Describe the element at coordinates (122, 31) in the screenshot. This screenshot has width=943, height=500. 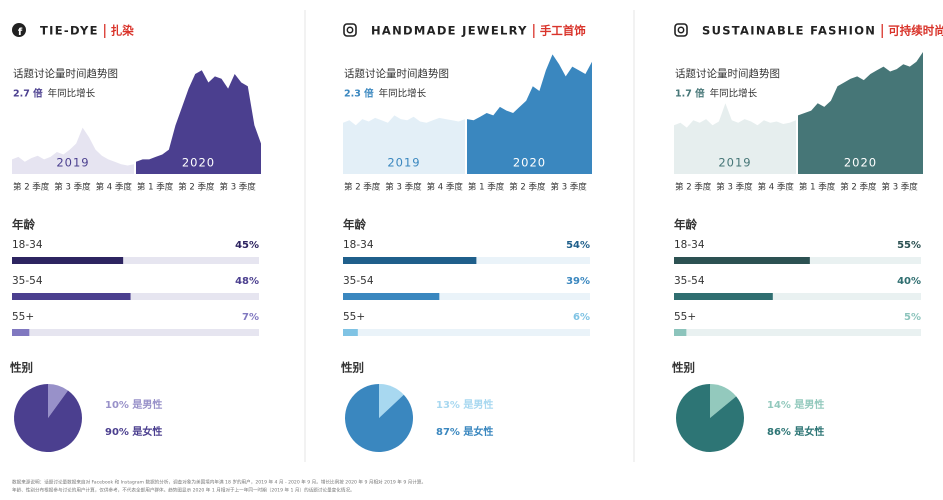
I see `panel-title-cn: 扎染` at that location.